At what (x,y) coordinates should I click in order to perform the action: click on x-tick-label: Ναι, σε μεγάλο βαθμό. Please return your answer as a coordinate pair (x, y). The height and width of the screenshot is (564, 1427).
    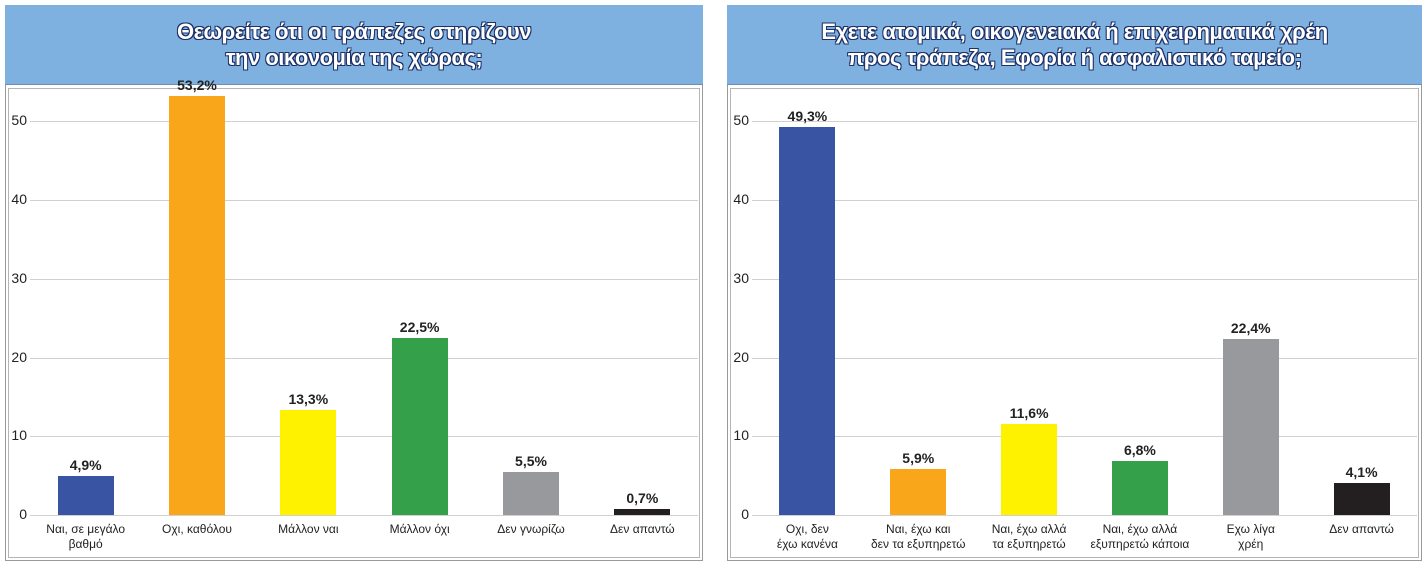
    Looking at the image, I should click on (86, 536).